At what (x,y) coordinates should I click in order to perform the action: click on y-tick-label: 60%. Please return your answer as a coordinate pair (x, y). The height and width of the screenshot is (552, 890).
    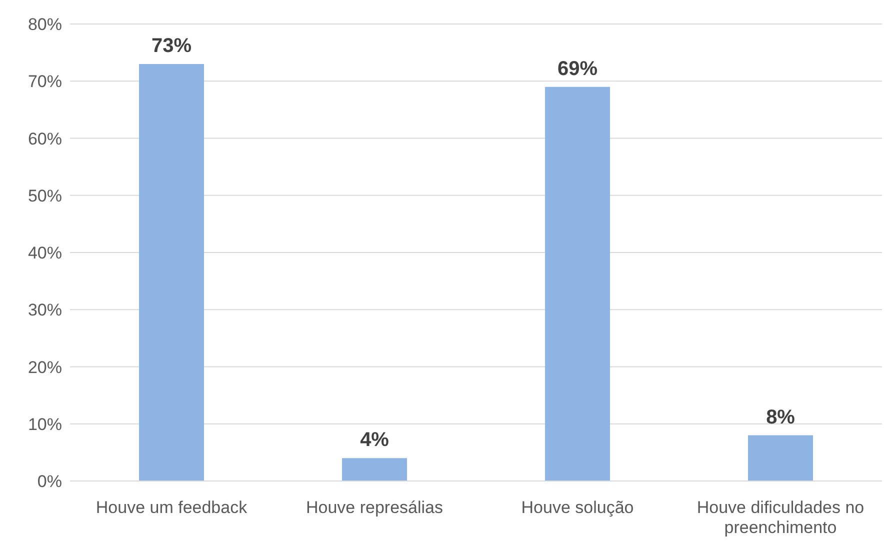
    Looking at the image, I should click on (45, 138).